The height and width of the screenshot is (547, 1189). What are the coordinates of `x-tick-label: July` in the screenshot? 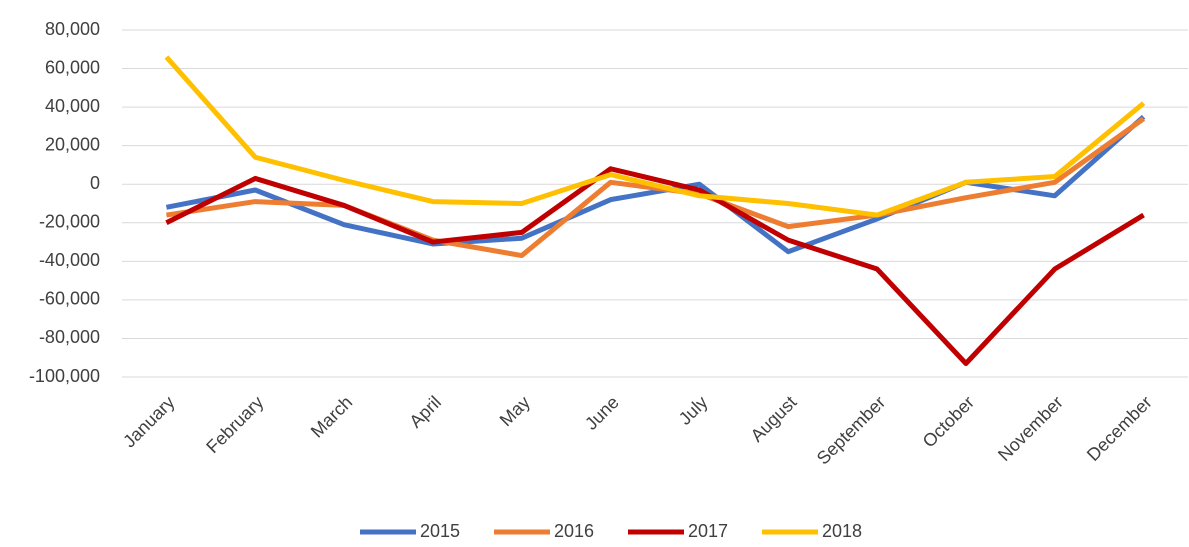 It's located at (693, 410).